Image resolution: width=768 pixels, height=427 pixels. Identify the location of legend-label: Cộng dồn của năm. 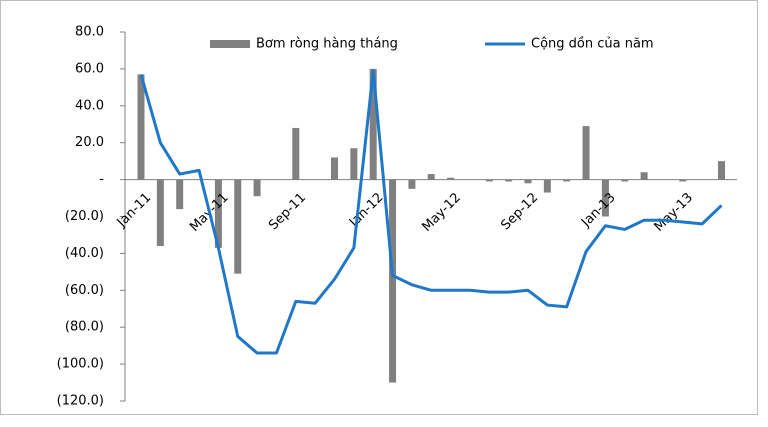
(592, 44).